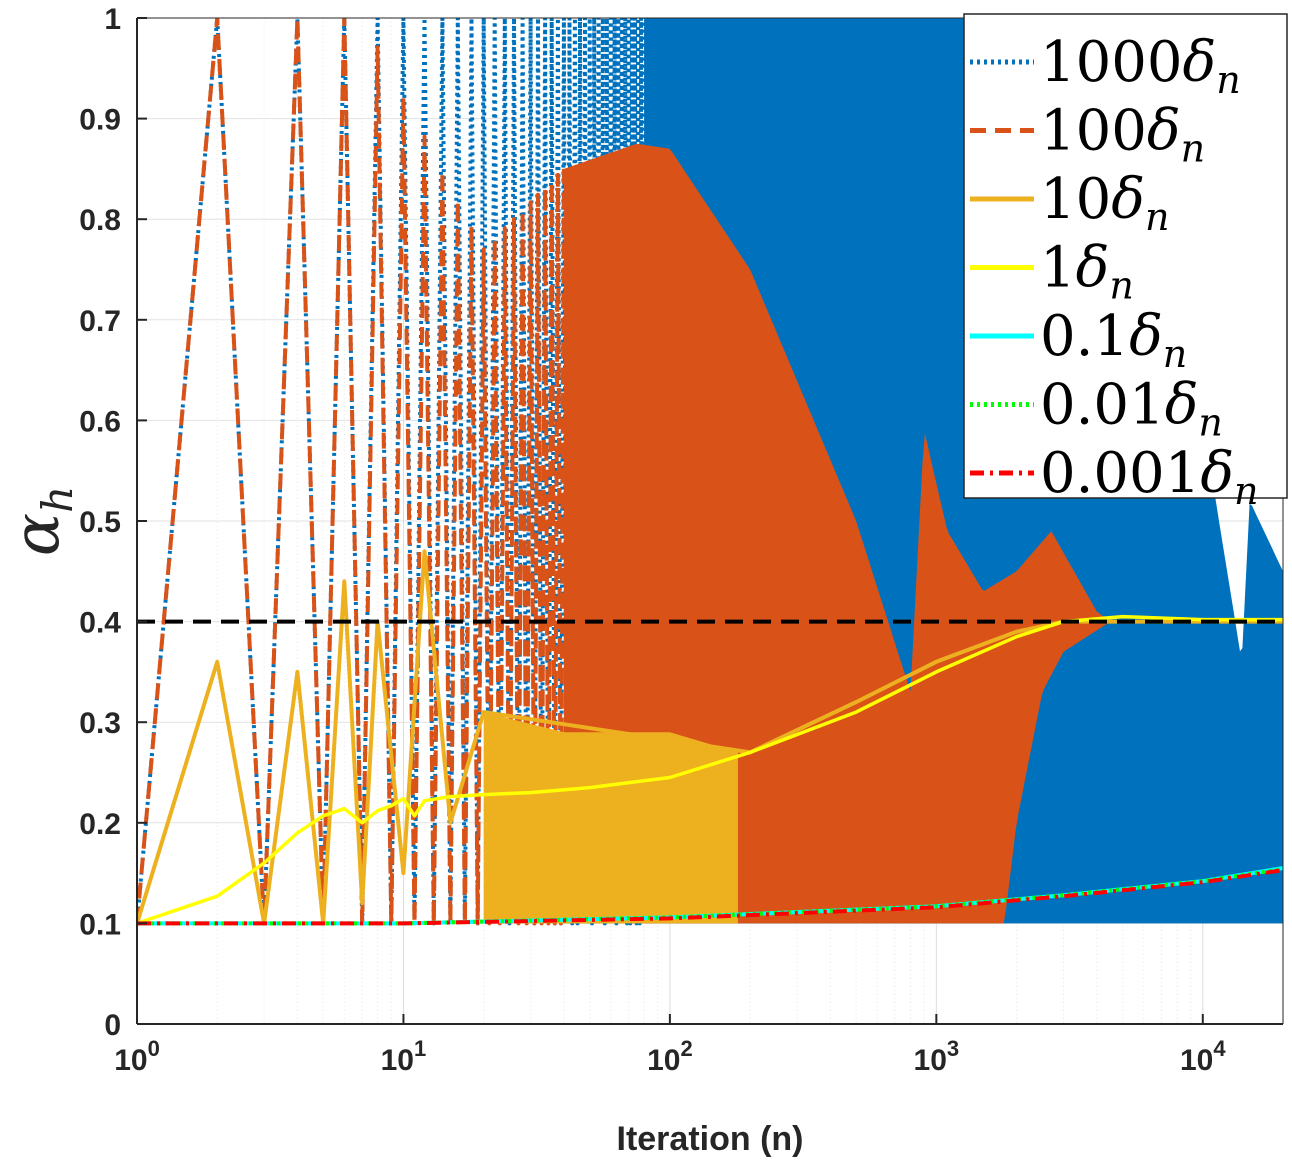 This screenshot has height=1163, width=1292. I want to click on x-tick-label: 10¹, so click(404, 1056).